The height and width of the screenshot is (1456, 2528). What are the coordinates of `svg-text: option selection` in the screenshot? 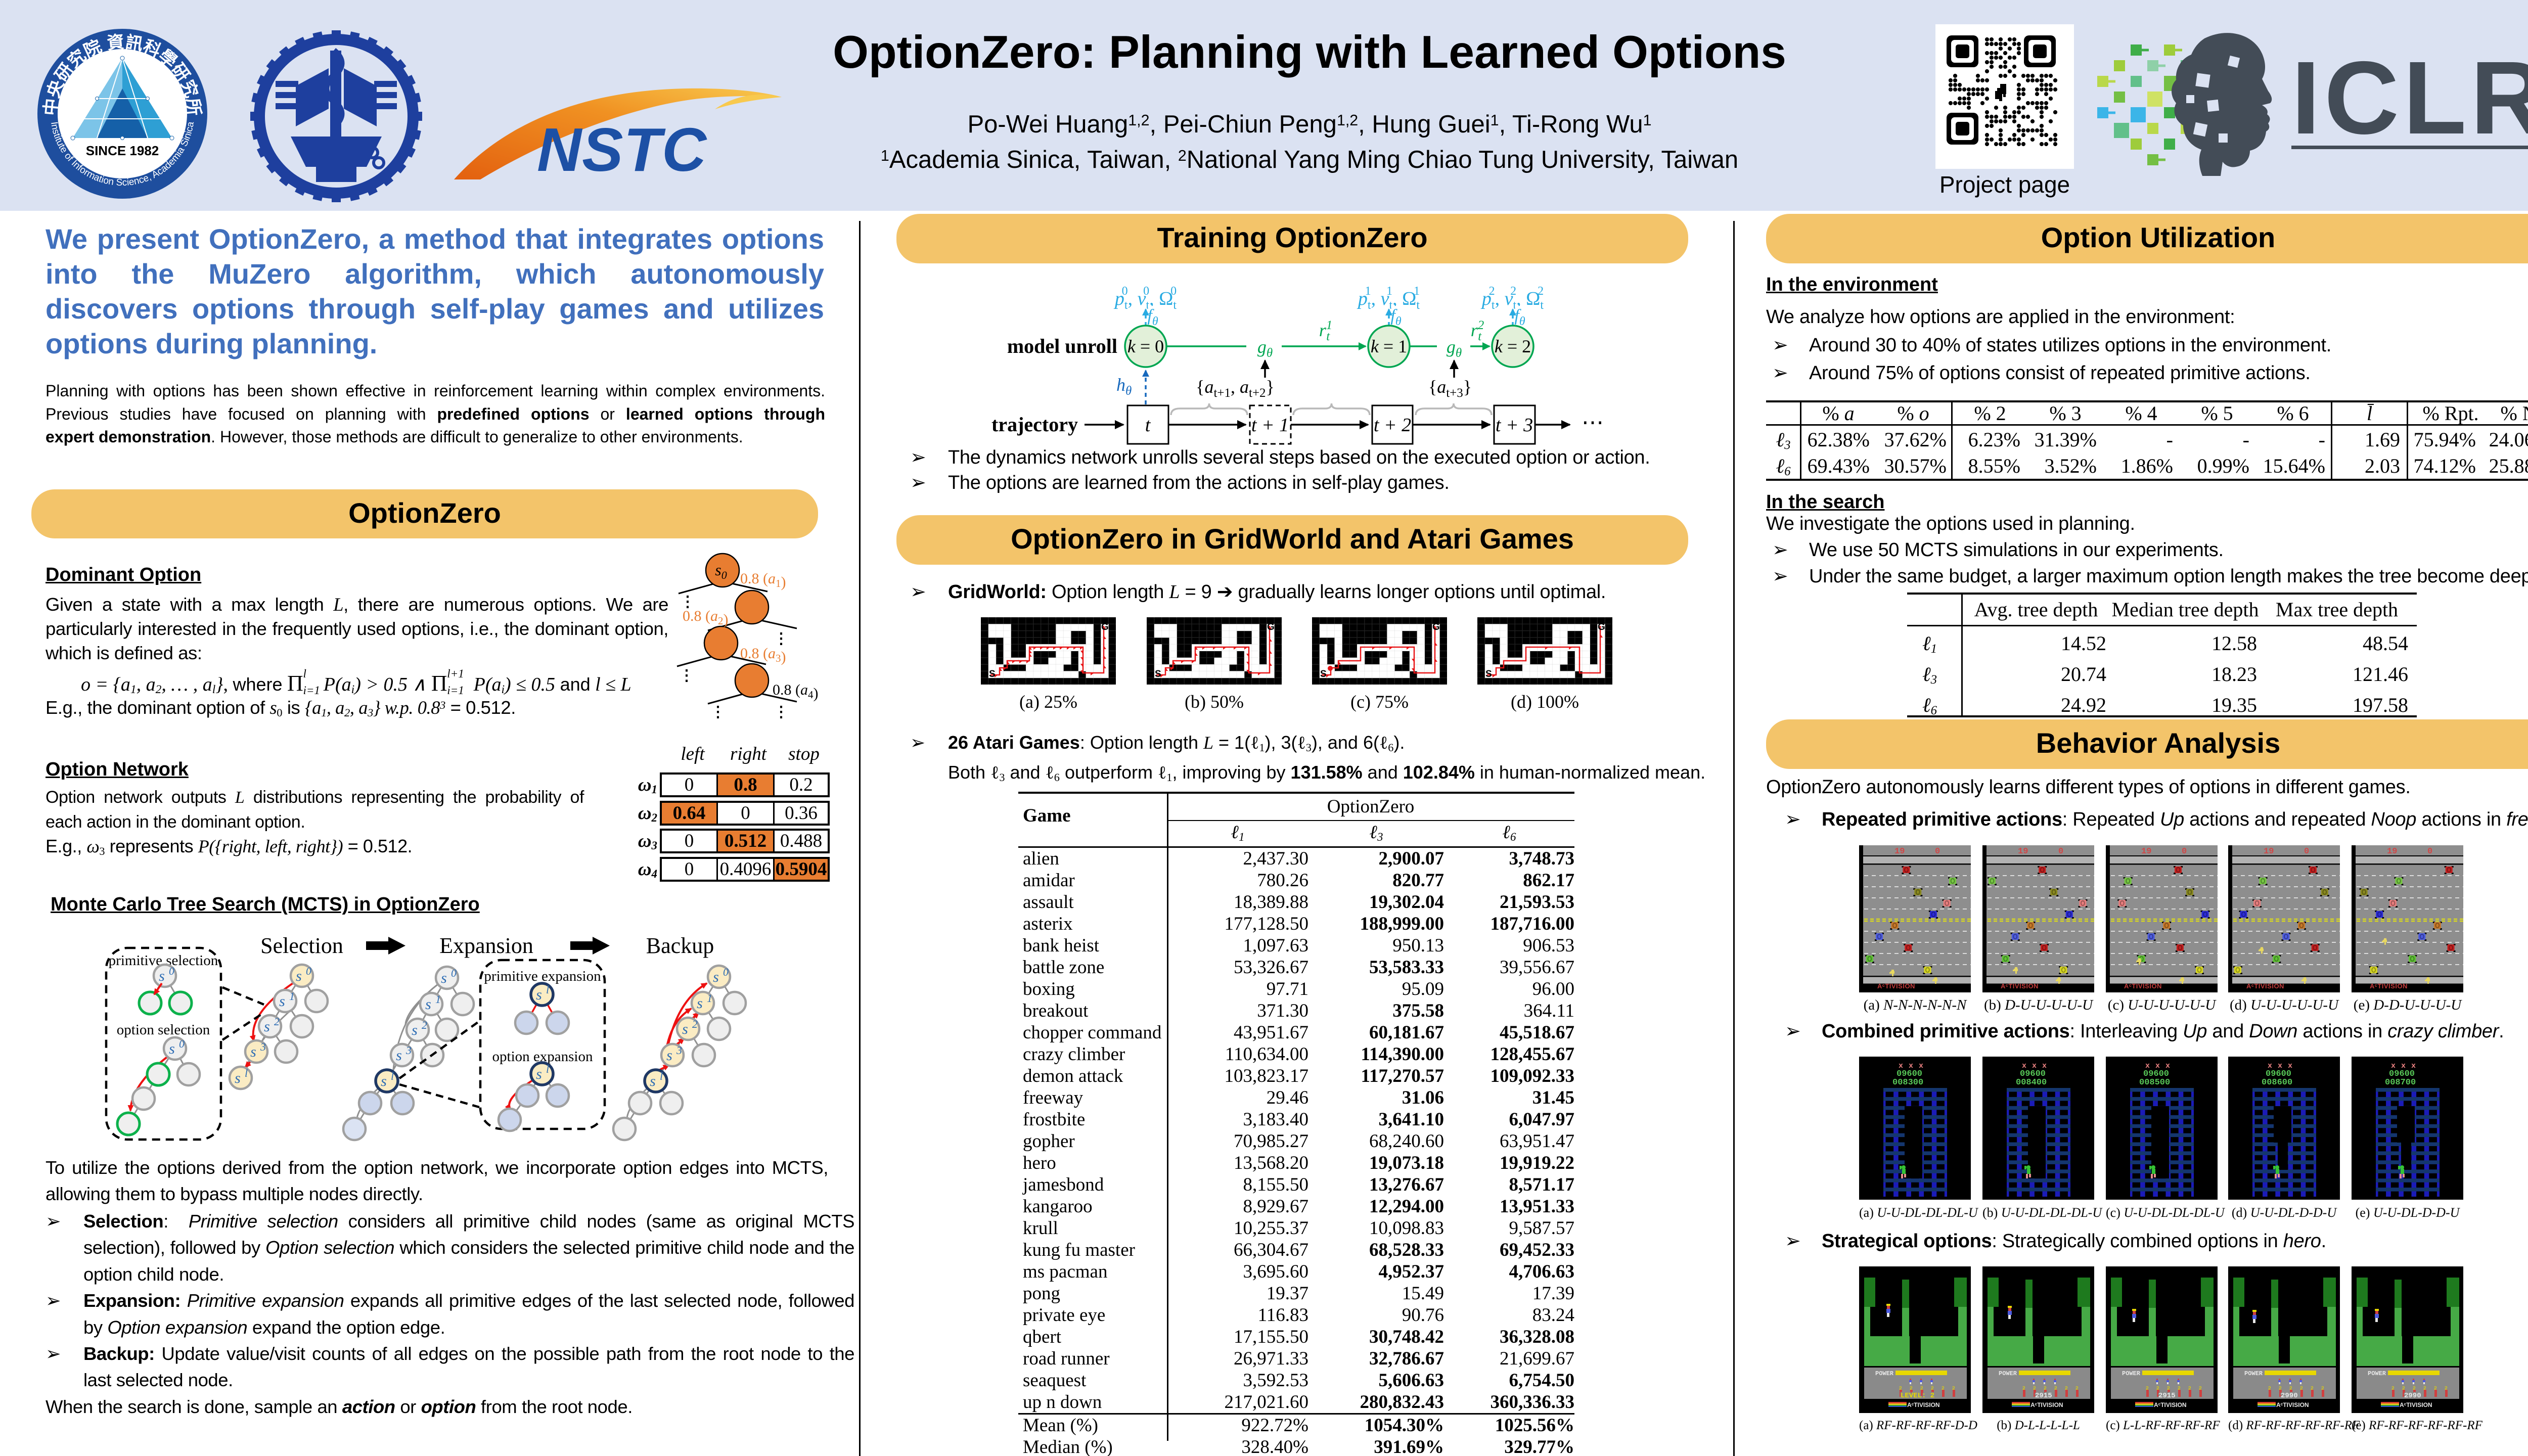 It's located at (163, 1030).